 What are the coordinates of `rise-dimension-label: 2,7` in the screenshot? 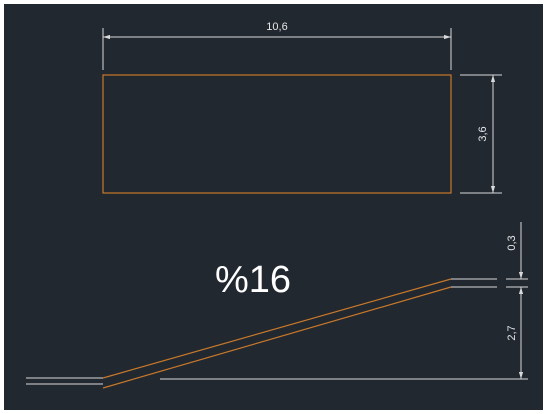 It's located at (512, 332).